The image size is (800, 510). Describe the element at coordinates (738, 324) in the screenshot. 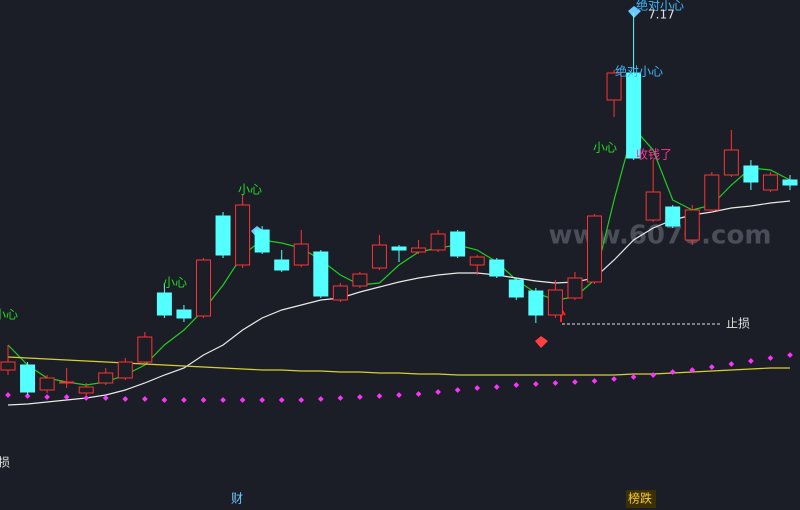

I see `annotation: 止损` at that location.